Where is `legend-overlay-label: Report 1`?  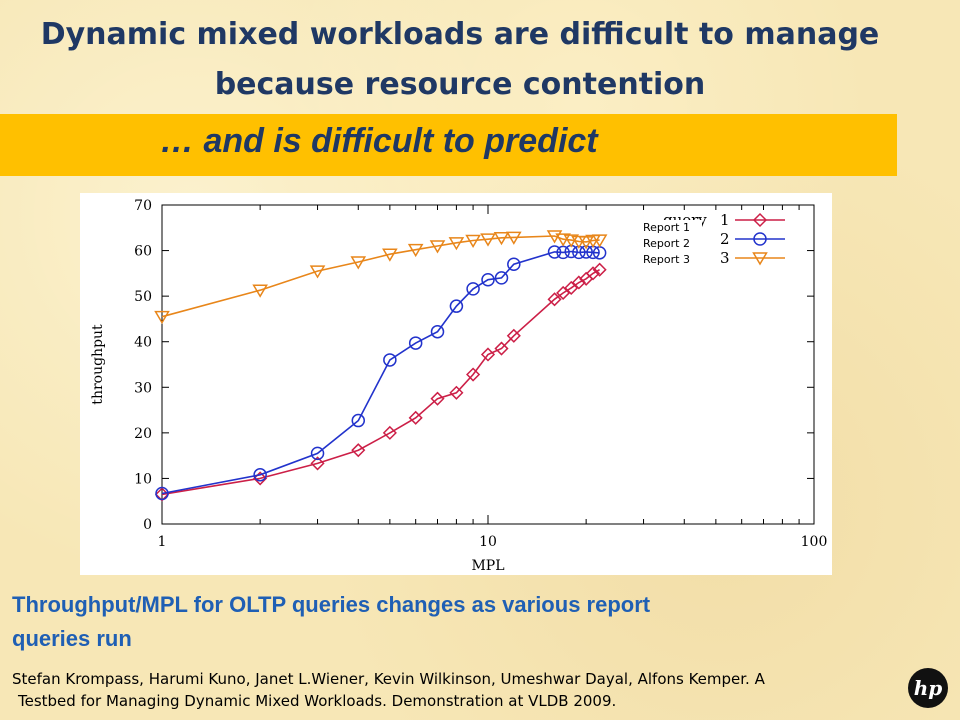
legend-overlay-label: Report 1 is located at coordinates (666, 227).